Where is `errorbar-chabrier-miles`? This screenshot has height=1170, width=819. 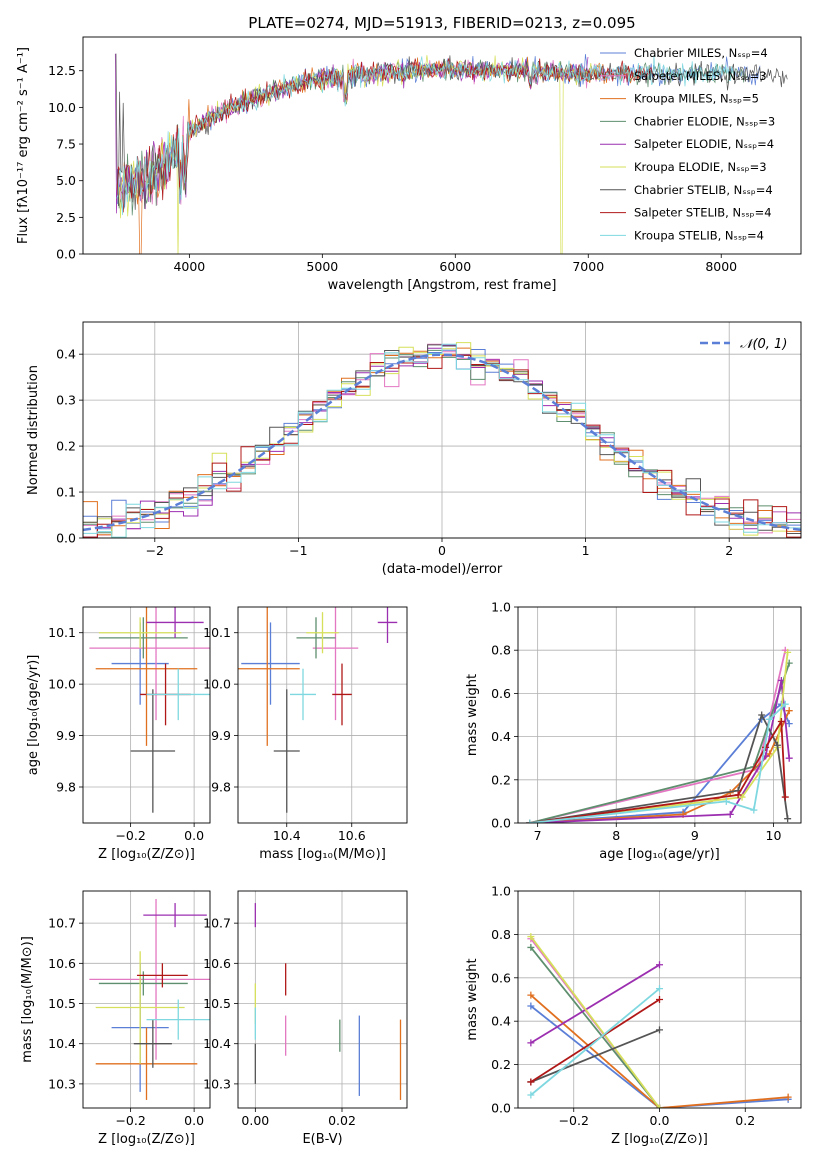
errorbar-chabrier-miles is located at coordinates (270, 663).